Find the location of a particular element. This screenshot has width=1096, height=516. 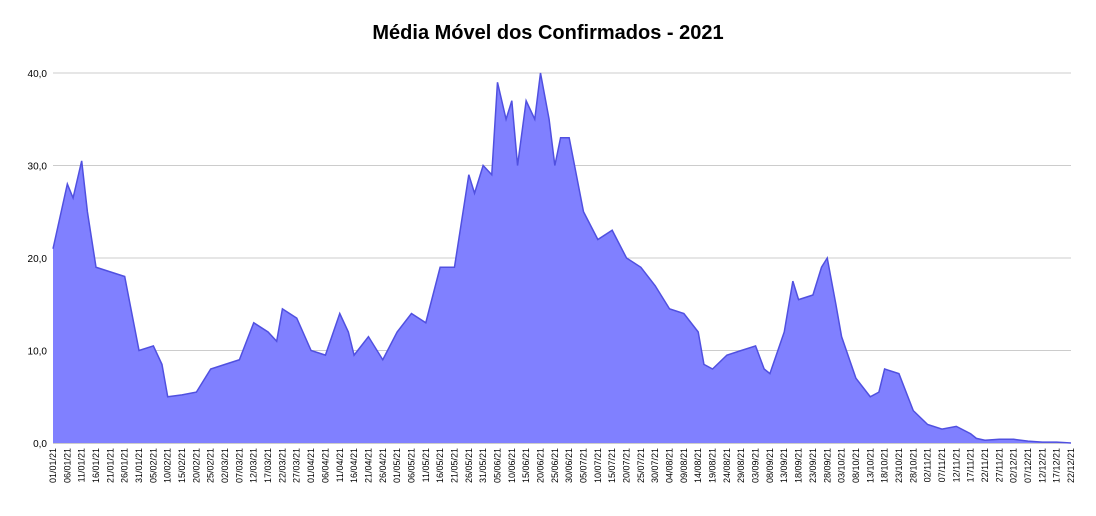

x-tick-label: 22/11/21 is located at coordinates (985, 465).